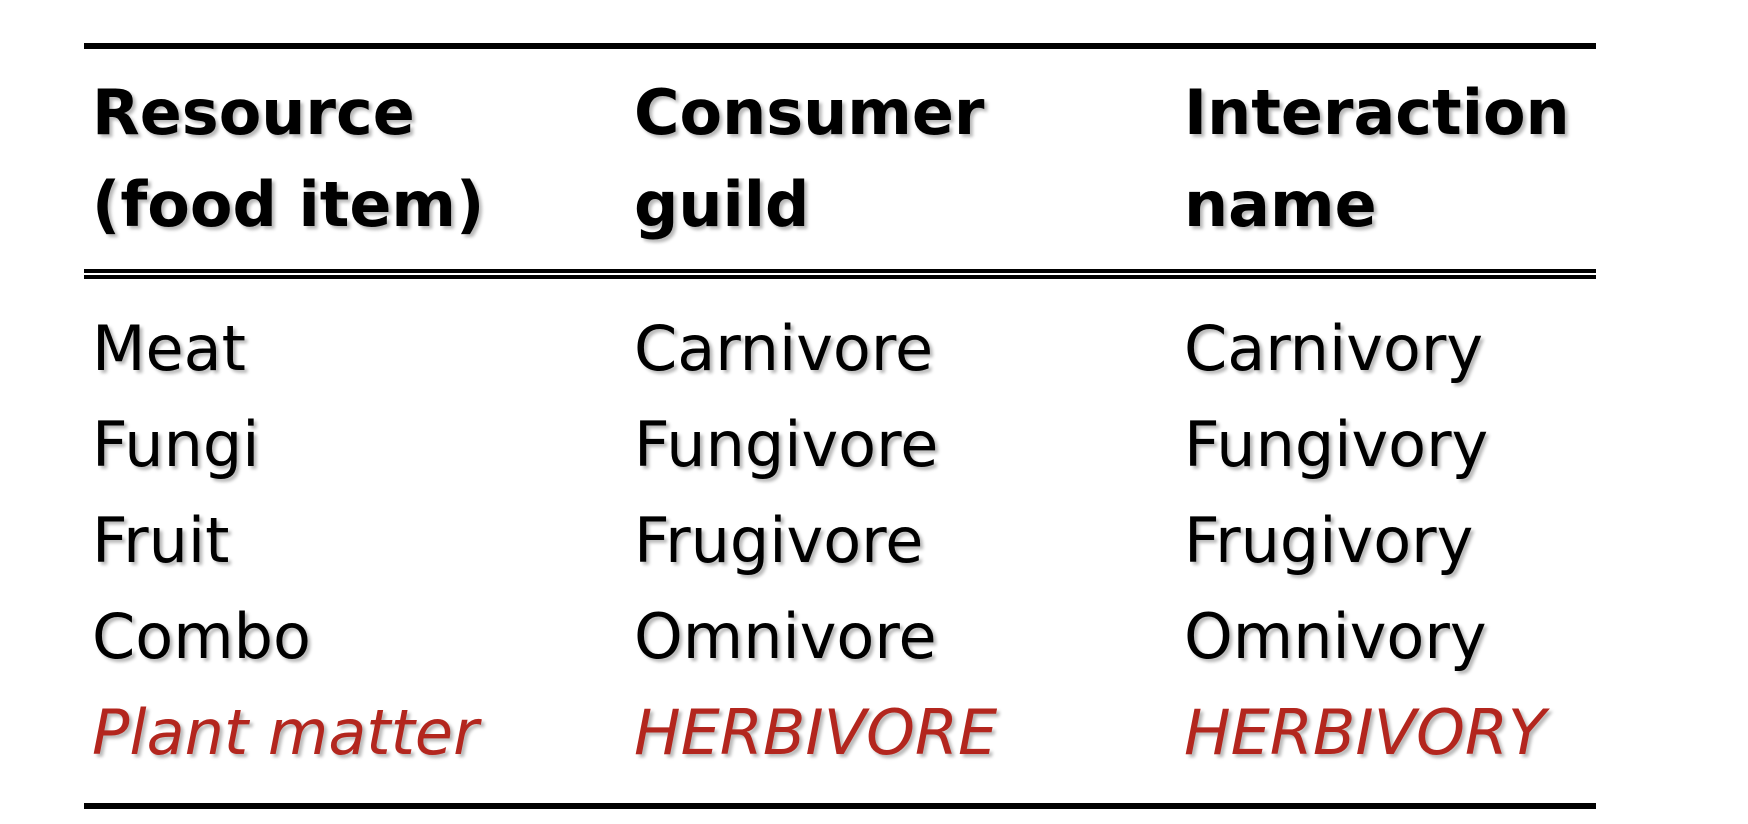  Describe the element at coordinates (285, 732) in the screenshot. I see `resource-cell: Plant matter` at that location.